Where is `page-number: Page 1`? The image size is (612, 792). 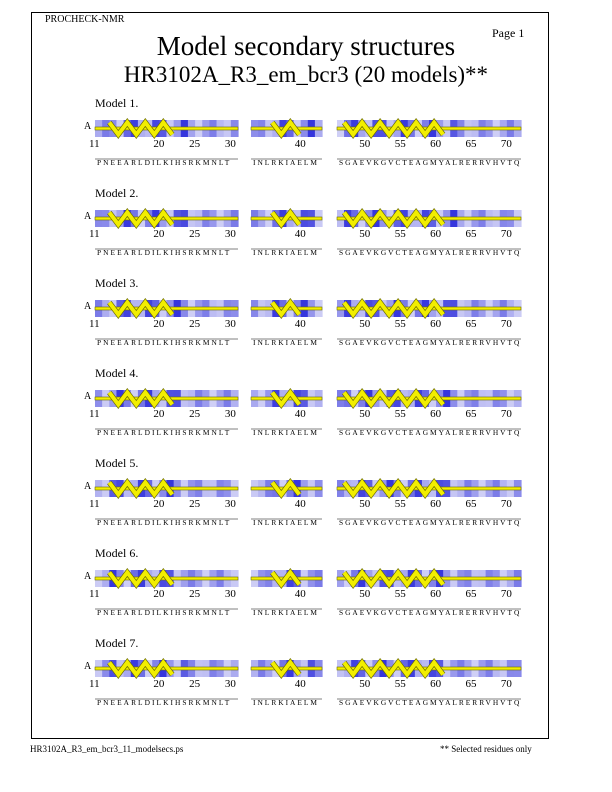
page-number: Page 1 is located at coordinates (508, 33).